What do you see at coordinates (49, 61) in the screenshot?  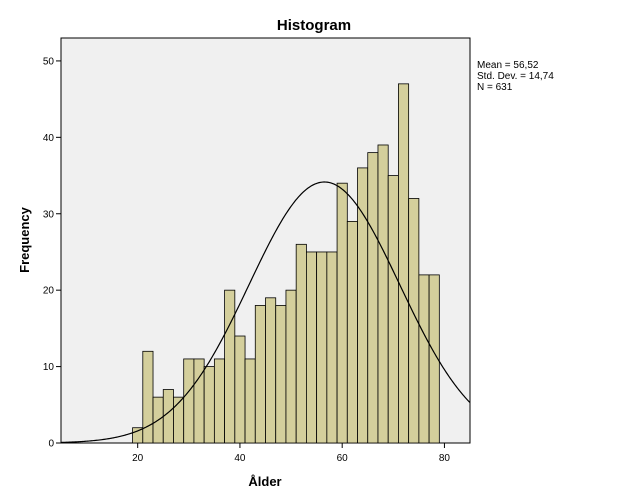 I see `y-tick-label: 50` at bounding box center [49, 61].